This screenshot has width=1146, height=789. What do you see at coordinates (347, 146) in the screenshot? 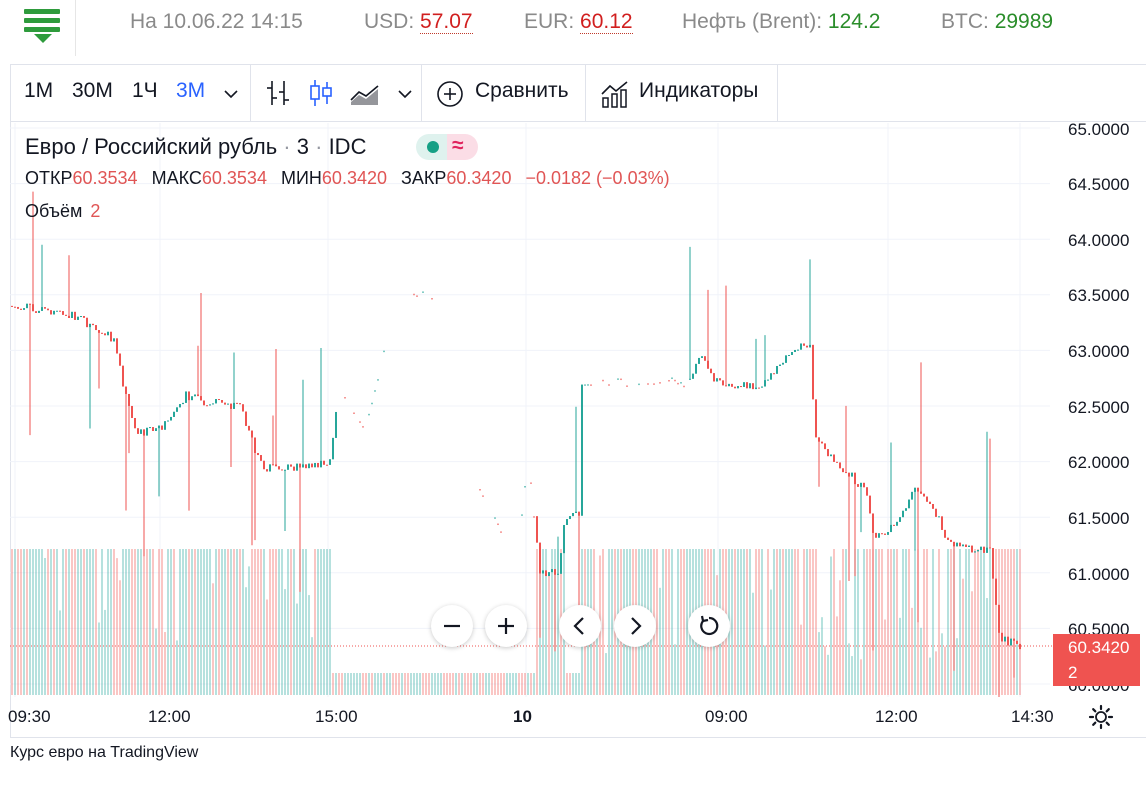
I see `symbol-source: IDC` at bounding box center [347, 146].